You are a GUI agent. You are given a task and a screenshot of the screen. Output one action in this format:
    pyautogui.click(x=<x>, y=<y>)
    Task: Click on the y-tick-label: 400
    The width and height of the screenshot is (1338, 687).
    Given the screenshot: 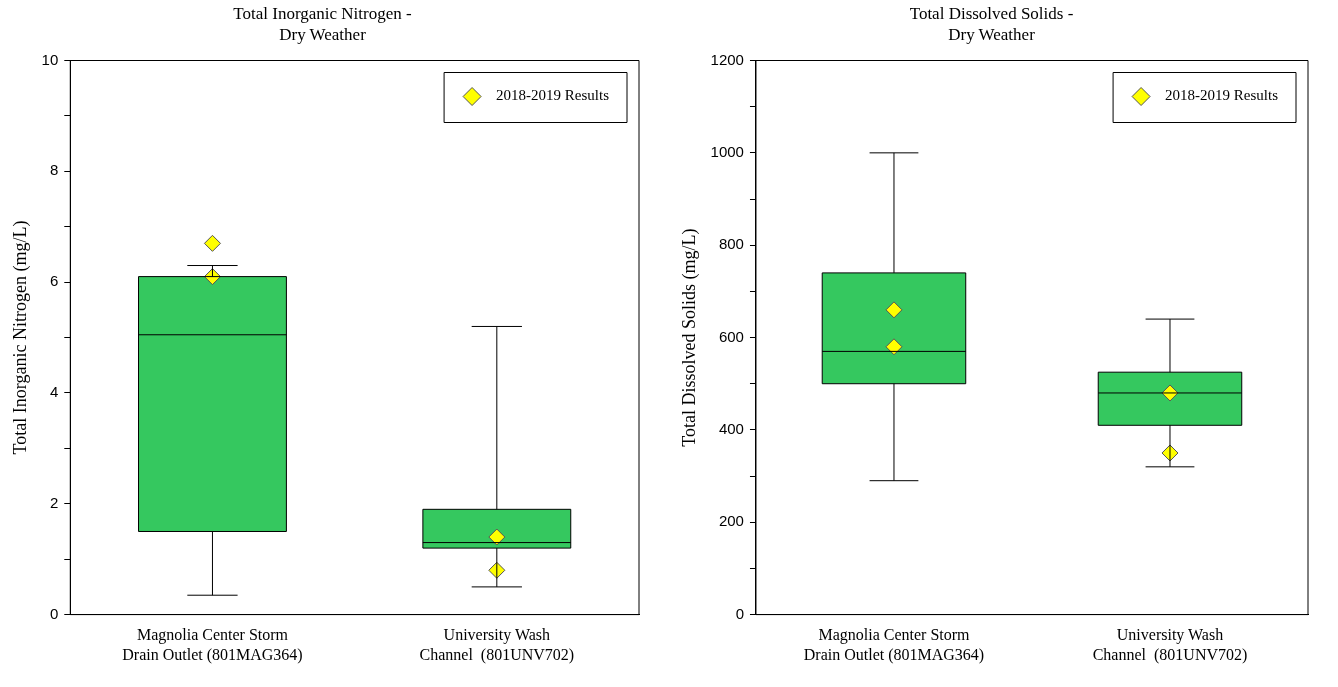 What is the action you would take?
    pyautogui.click(x=731, y=429)
    